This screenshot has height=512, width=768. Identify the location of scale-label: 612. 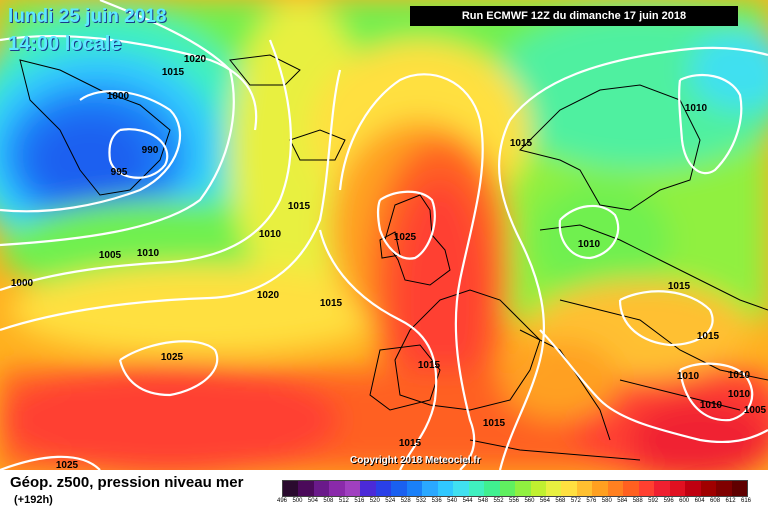
(730, 501).